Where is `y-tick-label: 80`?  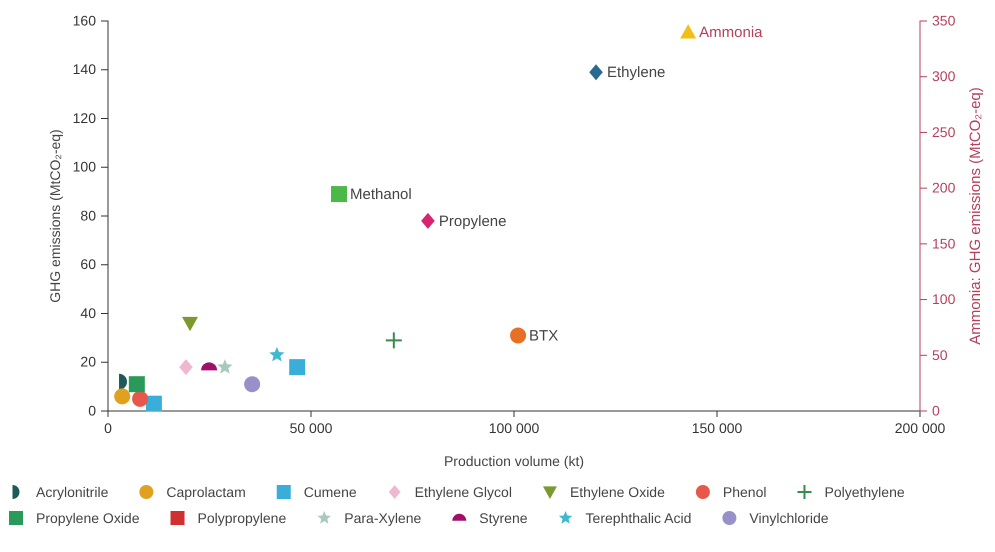
y-tick-label: 80 is located at coordinates (88, 215).